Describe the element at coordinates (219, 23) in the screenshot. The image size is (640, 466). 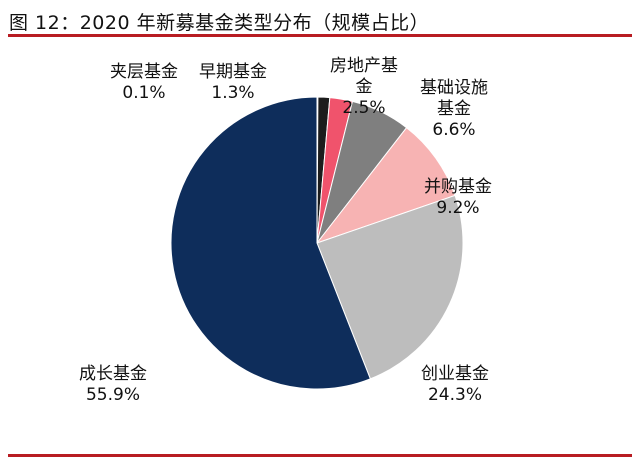
I see `chart-title: 图 12：2020 年新募基金类型分布（规模占比）` at that location.